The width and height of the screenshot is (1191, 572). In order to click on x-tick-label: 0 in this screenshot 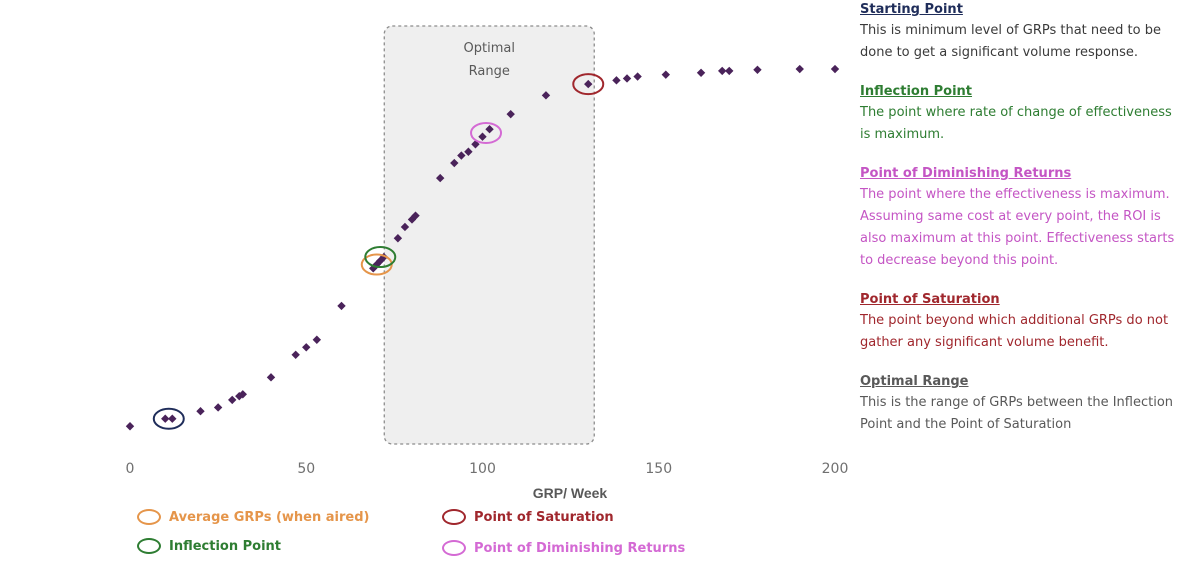, I will do `click(130, 469)`.